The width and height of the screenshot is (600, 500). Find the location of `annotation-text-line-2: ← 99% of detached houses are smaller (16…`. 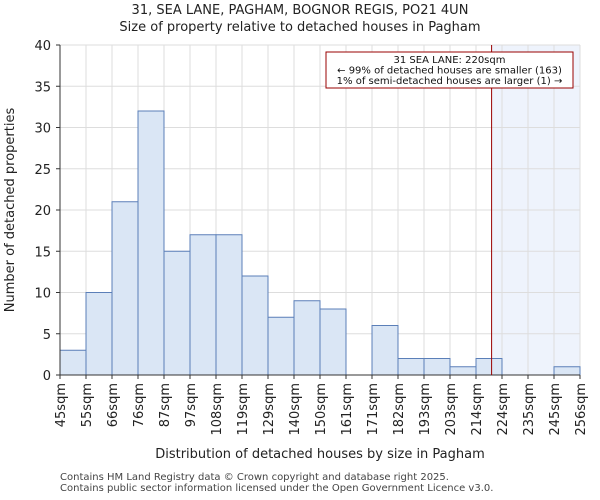

annotation-text-line-2: ← 99% of detached houses are smaller (16… is located at coordinates (449, 71).